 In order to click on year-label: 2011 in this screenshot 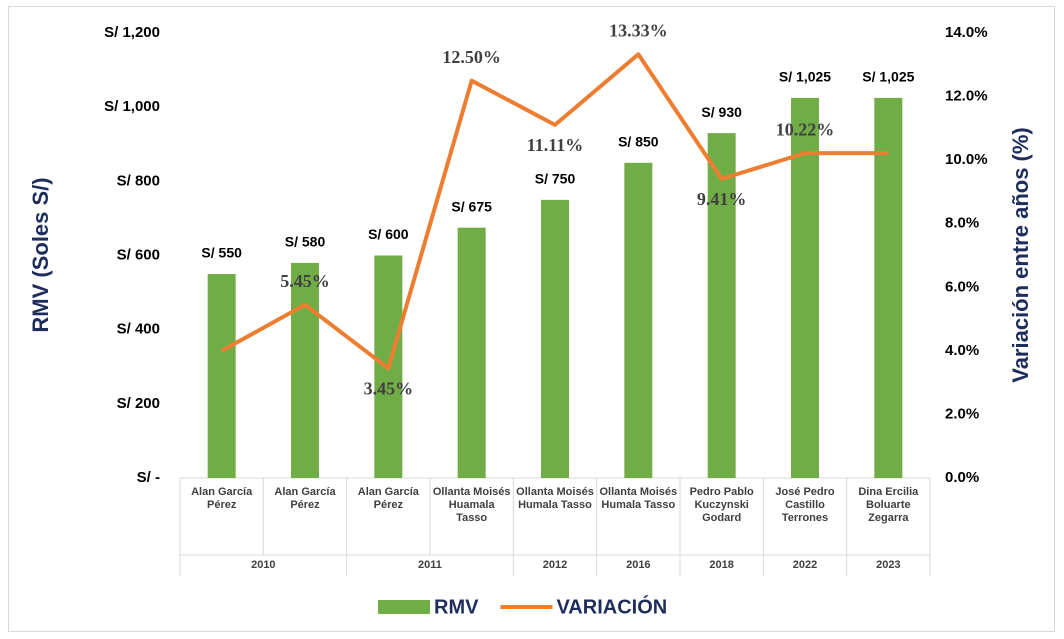, I will do `click(430, 565)`.